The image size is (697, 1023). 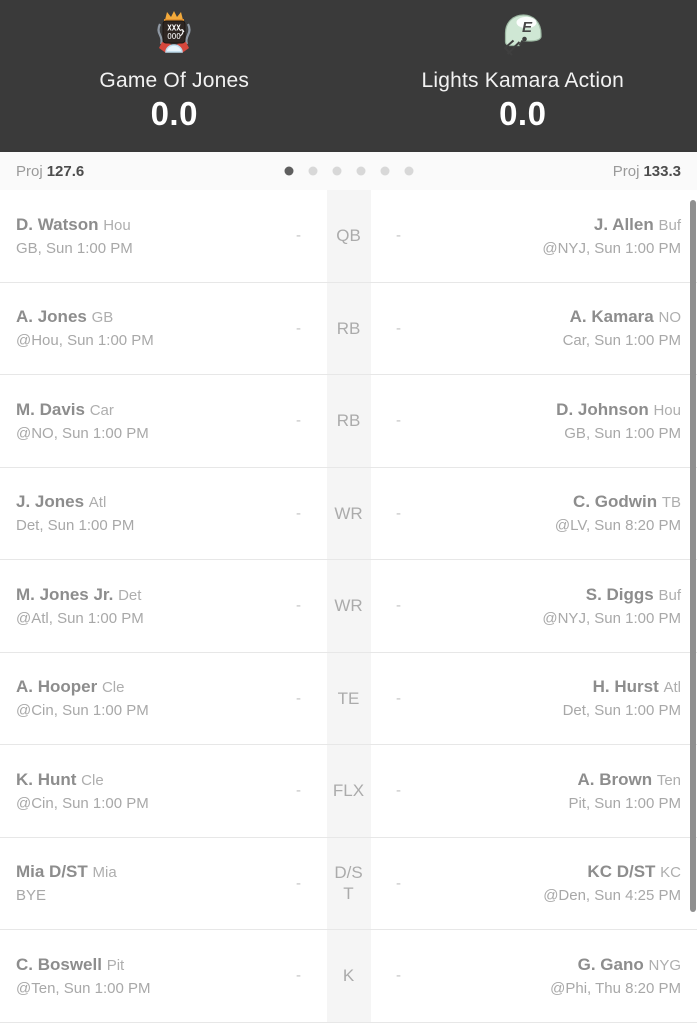 What do you see at coordinates (348, 791) in the screenshot?
I see `position-label: FLX` at bounding box center [348, 791].